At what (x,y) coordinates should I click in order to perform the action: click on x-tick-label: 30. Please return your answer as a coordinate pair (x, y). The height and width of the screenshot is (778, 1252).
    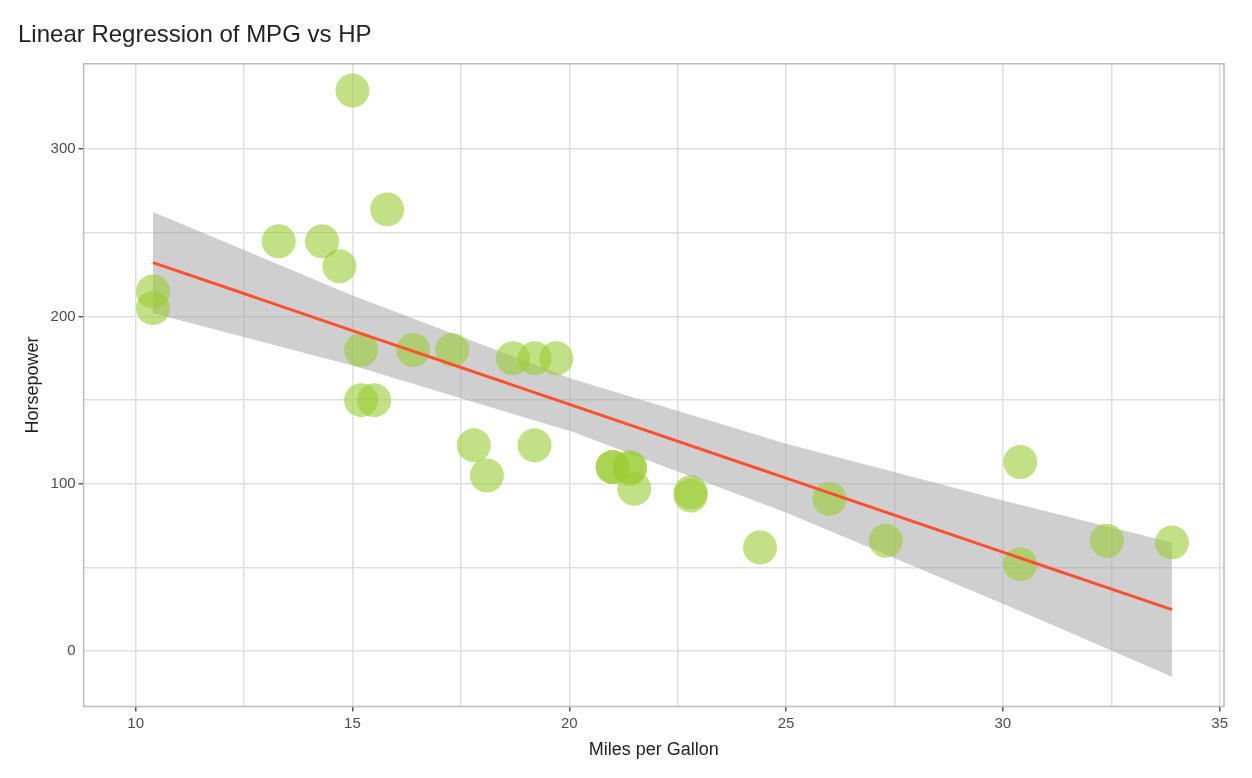
    Looking at the image, I should click on (1003, 722).